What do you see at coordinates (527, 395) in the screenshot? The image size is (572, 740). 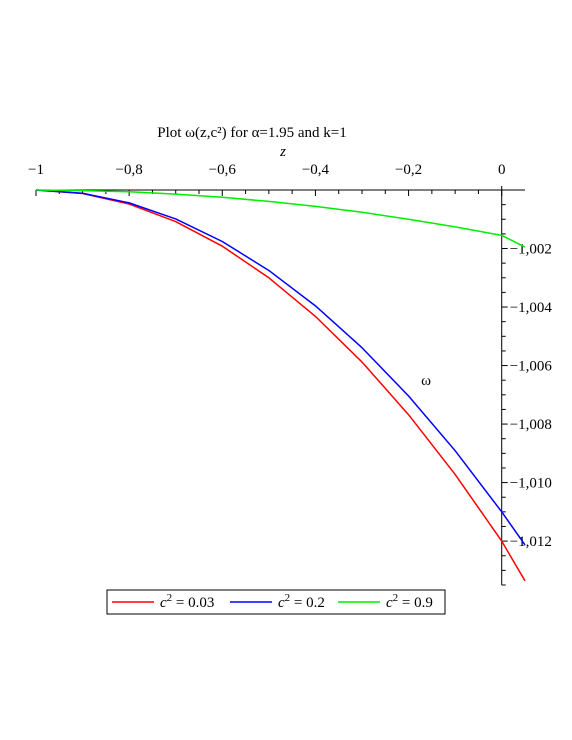 I see `y-axis-ticks: −1,002 −1,004 −1,006 −1,008 −1,010 −1,012` at bounding box center [527, 395].